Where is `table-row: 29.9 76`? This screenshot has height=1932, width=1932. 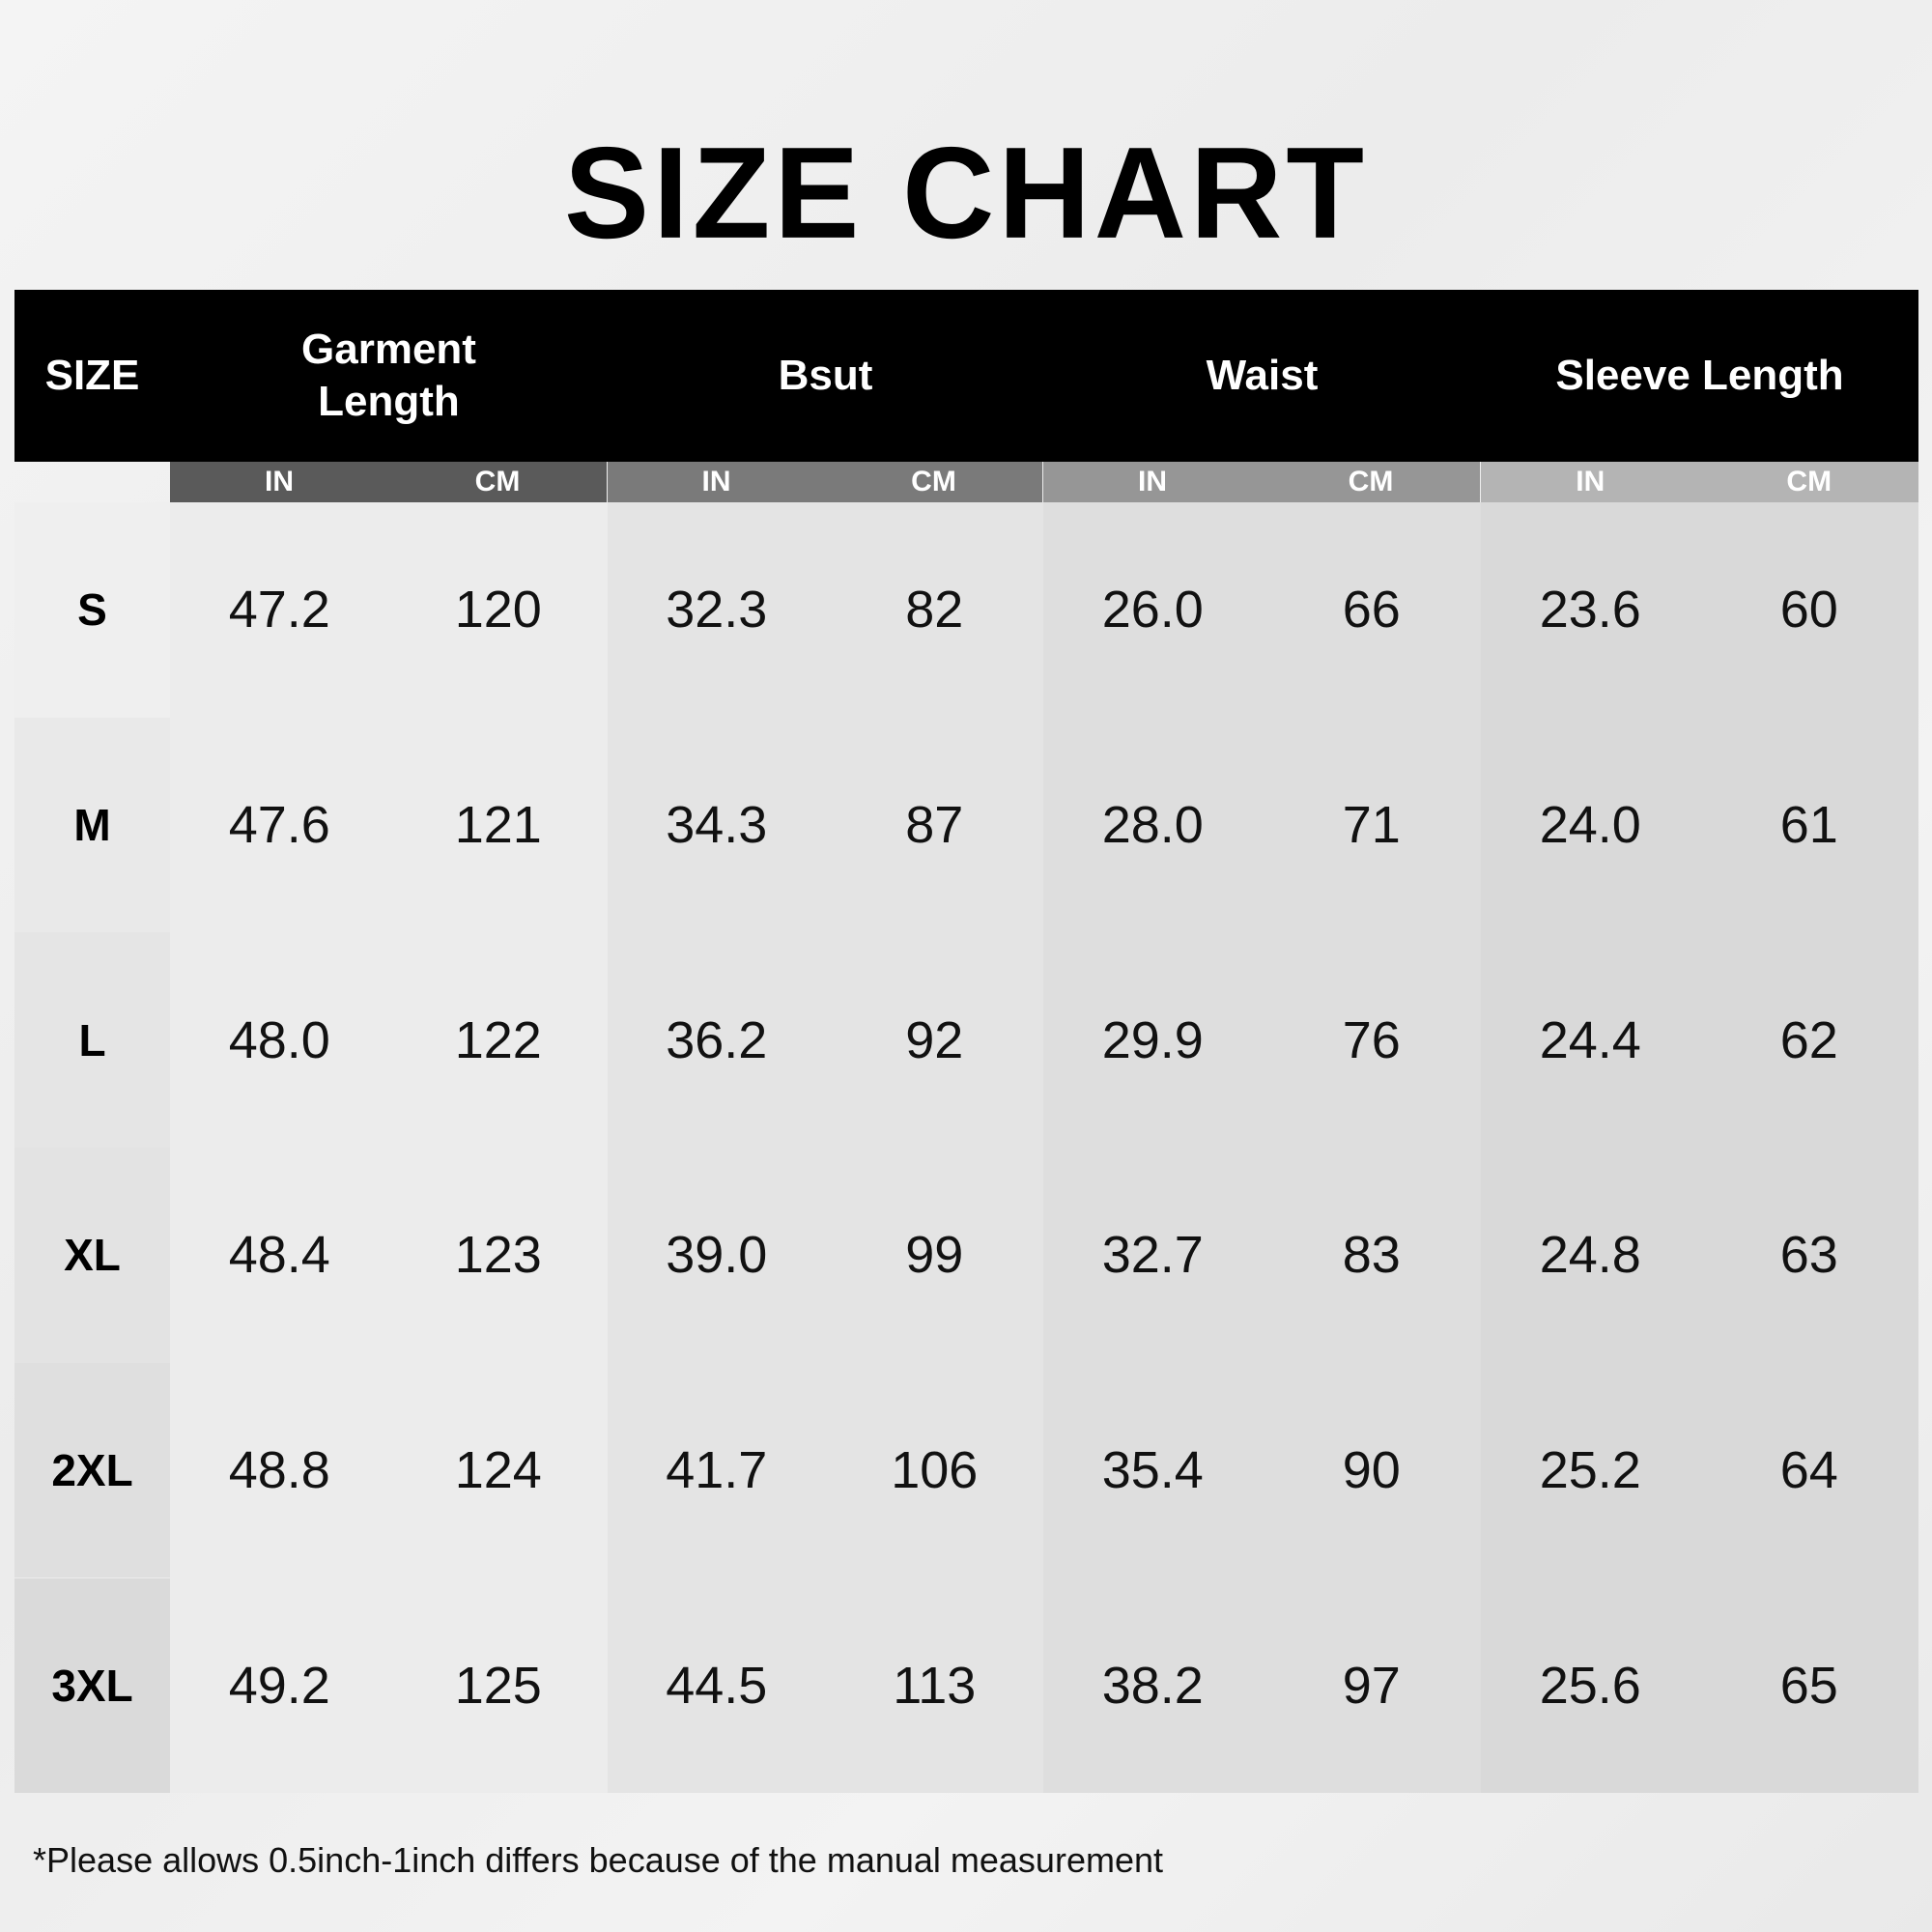
table-row: 29.9 76 is located at coordinates (1262, 1040).